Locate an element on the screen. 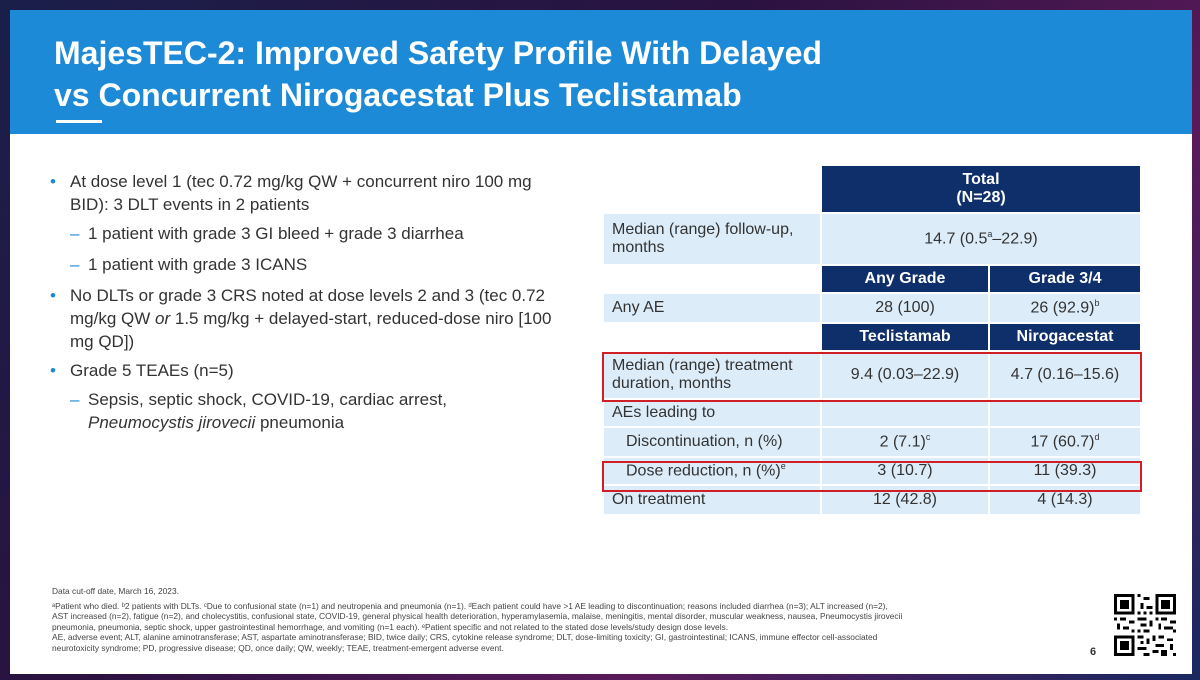 Image resolution: width=1200 pixels, height=680 pixels. highlight-box-treatment-duration is located at coordinates (872, 377).